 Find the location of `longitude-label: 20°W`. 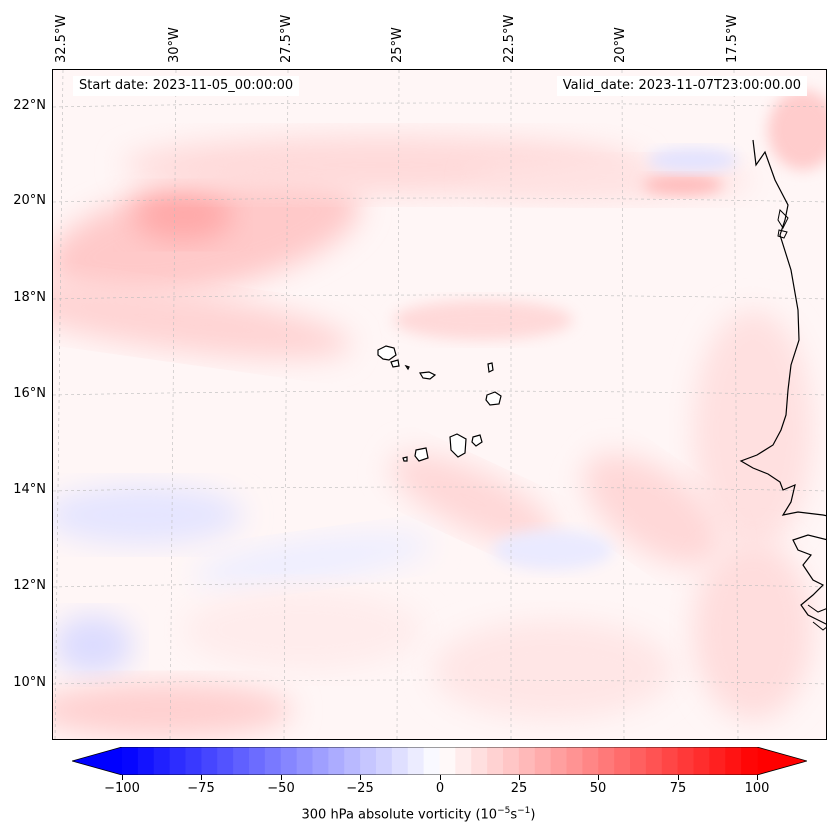

longitude-label: 20°W is located at coordinates (620, 45).